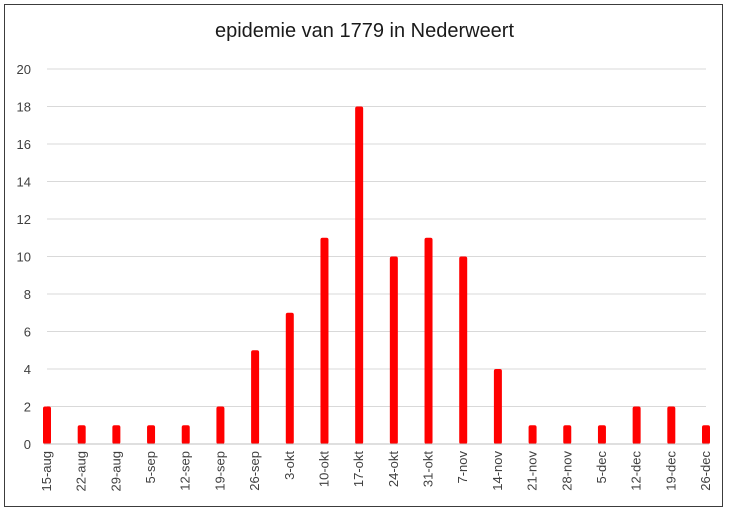  I want to click on y-tick-label: 0, so click(27, 444).